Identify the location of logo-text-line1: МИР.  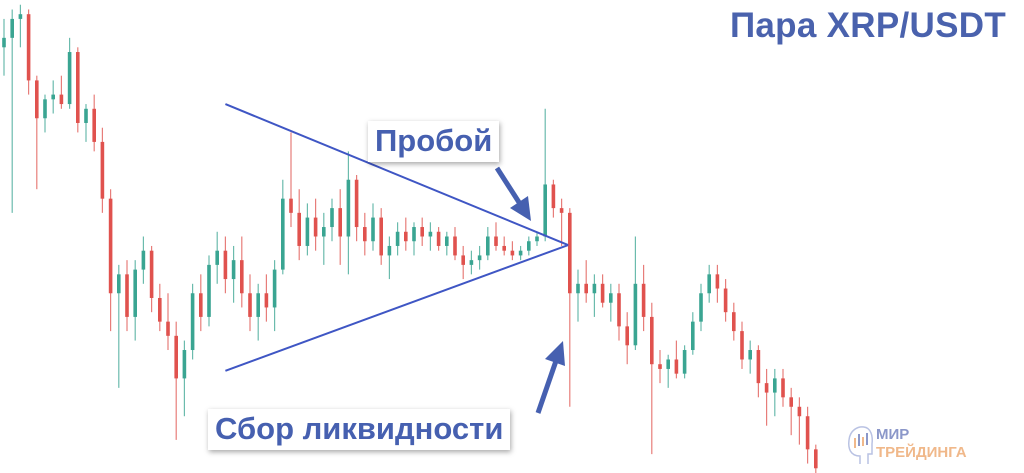
(893, 434).